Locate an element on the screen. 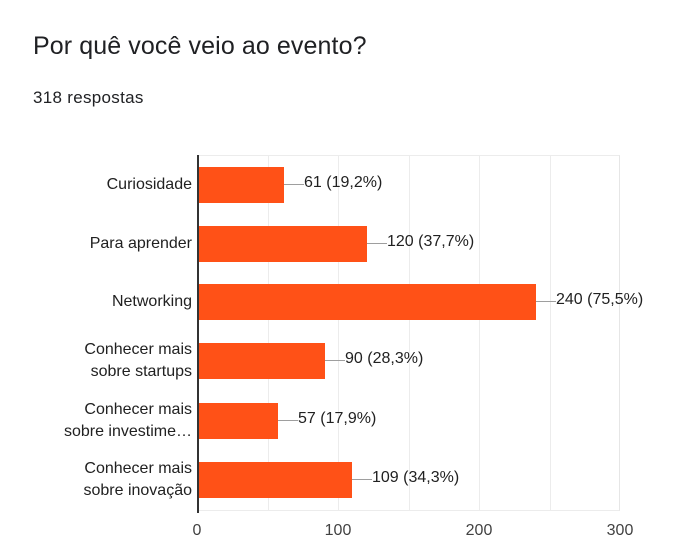 This screenshot has height=552, width=683. data-label: 109 (34,3%) is located at coordinates (416, 477).